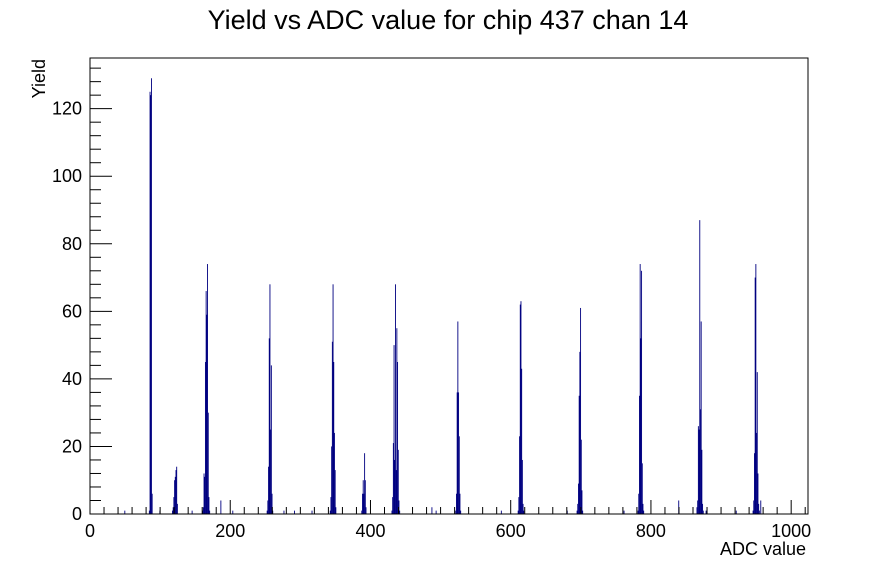 This screenshot has height=572, width=896. I want to click on x-tick-label: 800, so click(651, 531).